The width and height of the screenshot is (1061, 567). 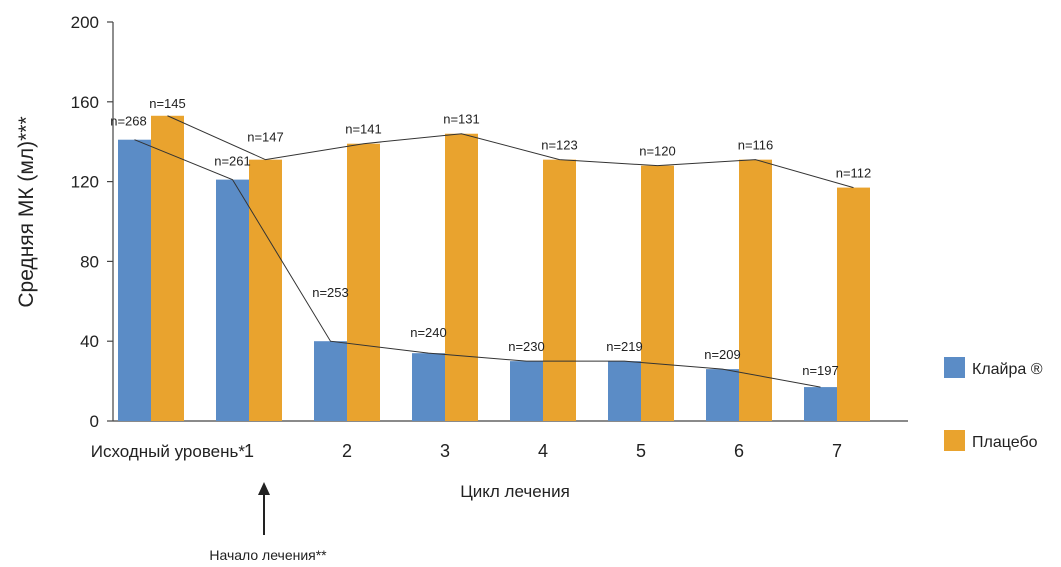 I want to click on n-label-placebo: n=116, so click(x=756, y=145).